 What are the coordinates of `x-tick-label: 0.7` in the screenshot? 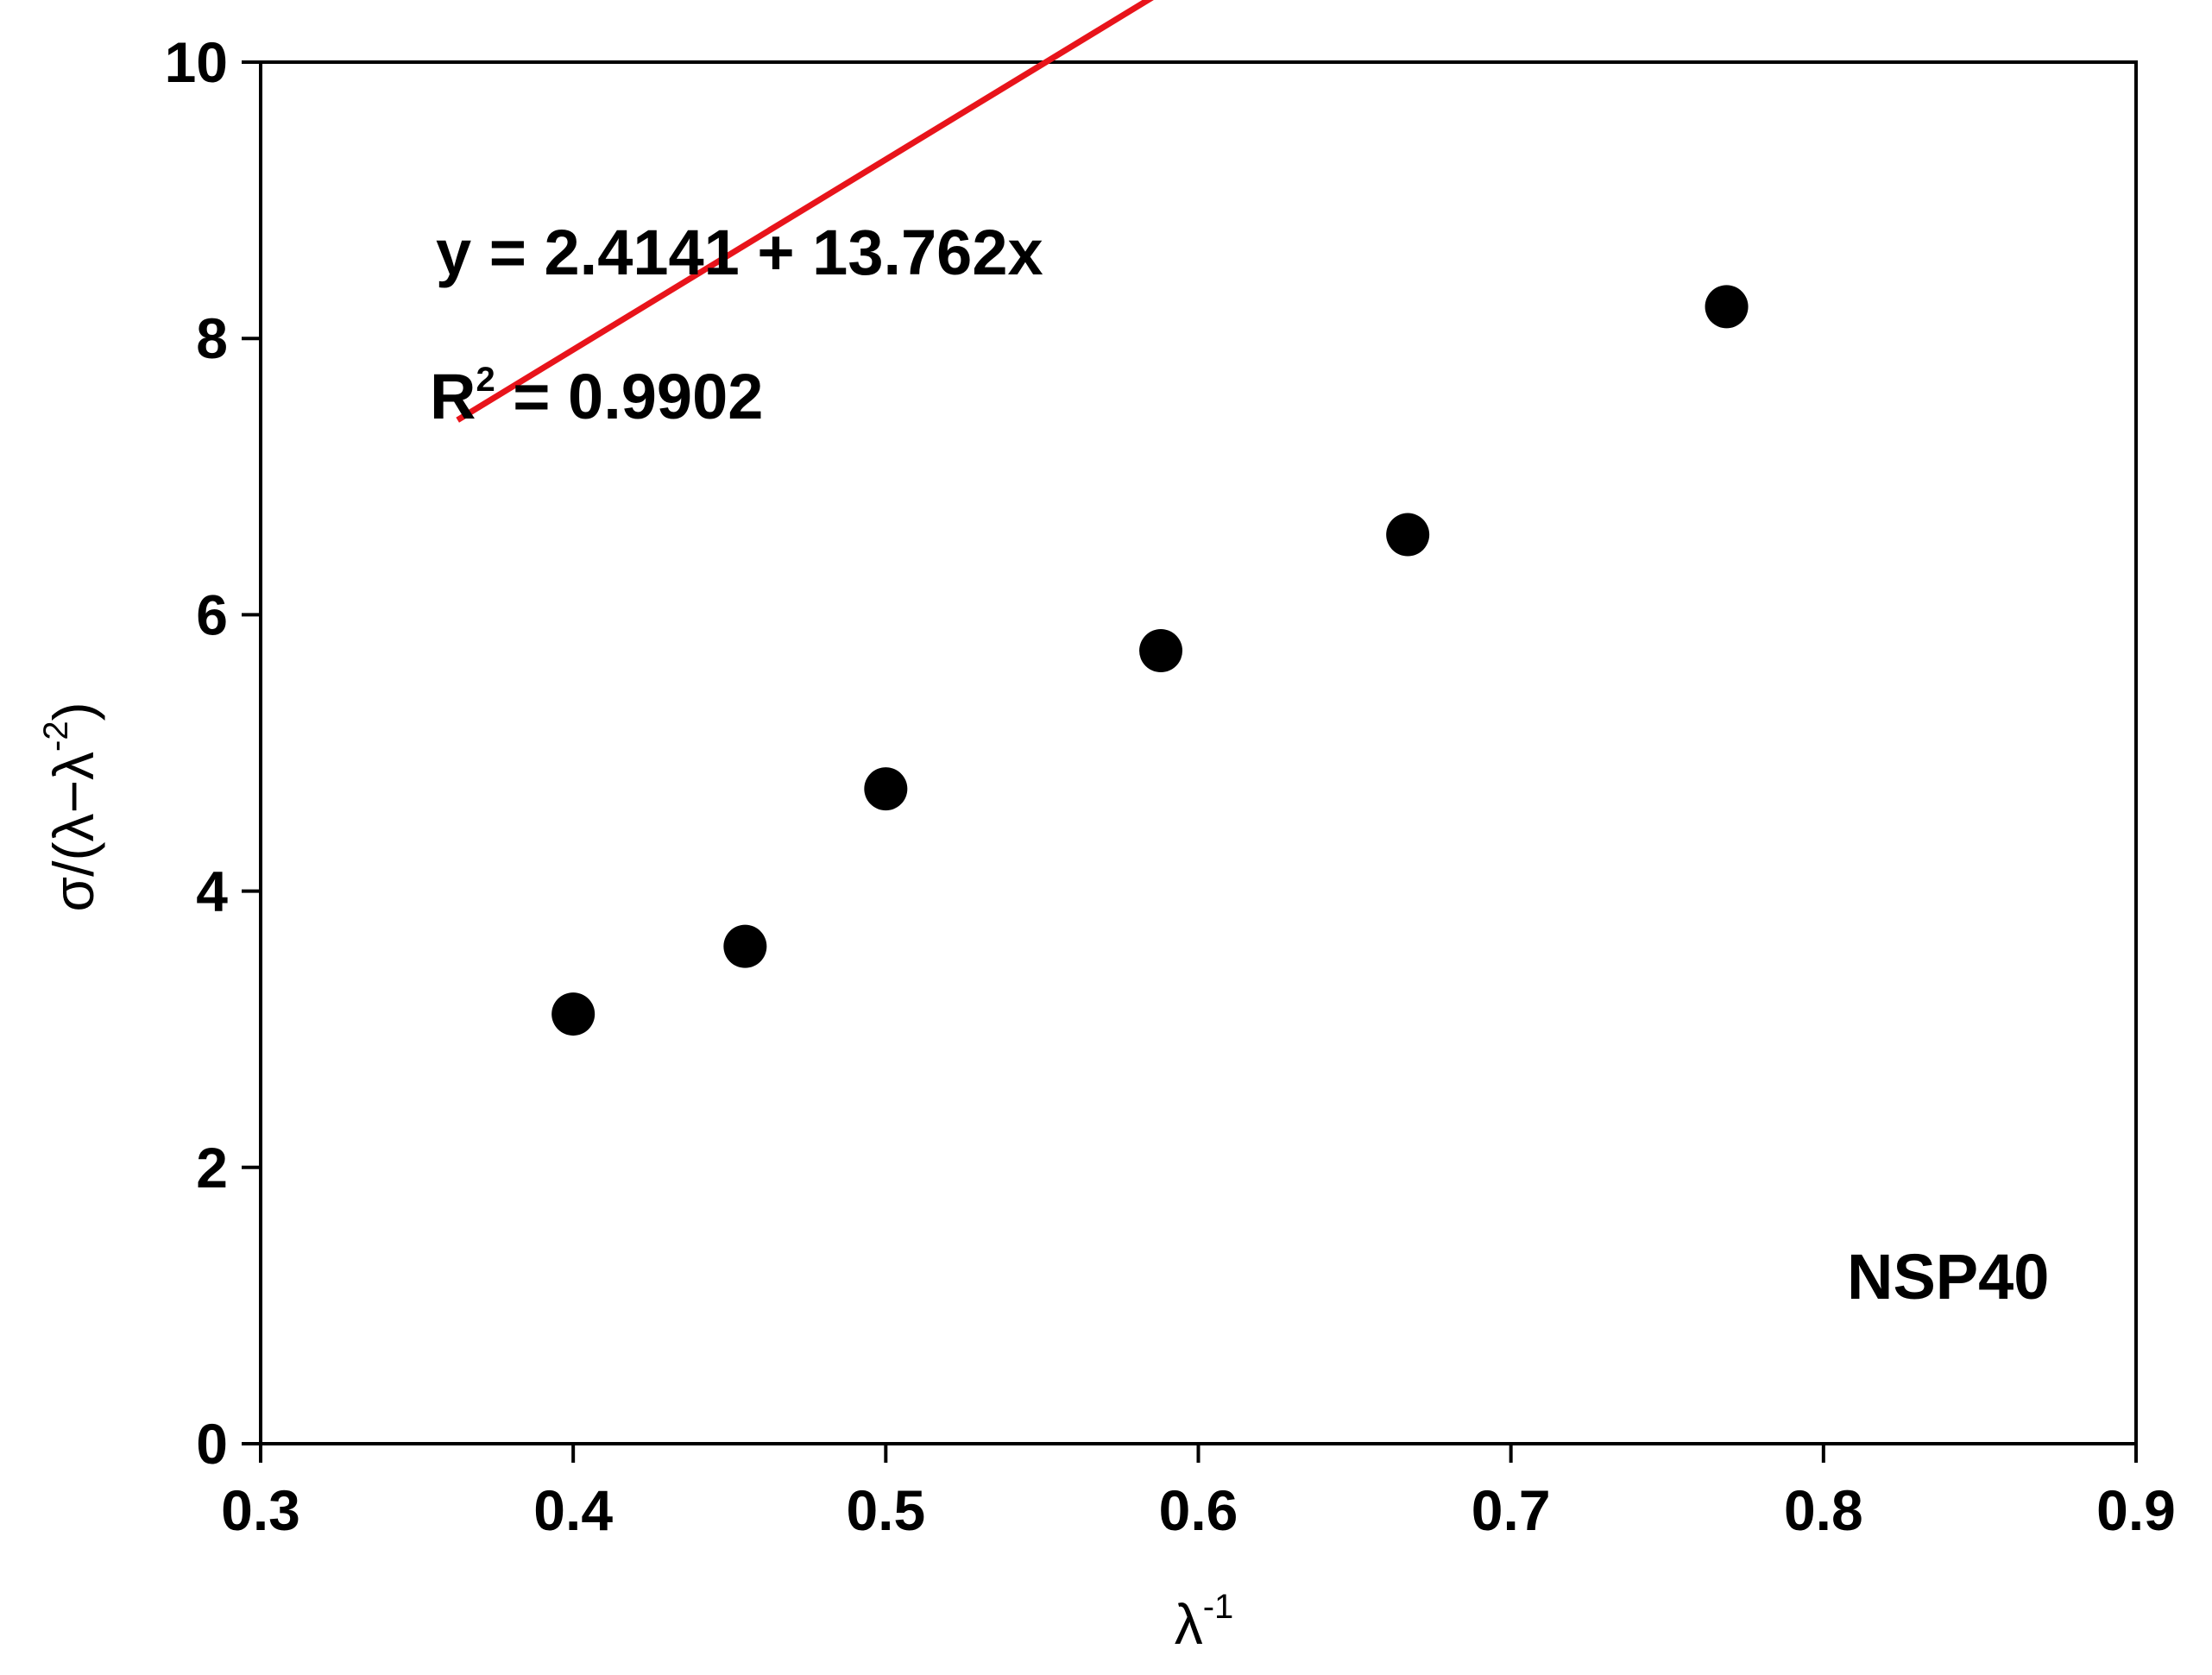 It's located at (1512, 1510).